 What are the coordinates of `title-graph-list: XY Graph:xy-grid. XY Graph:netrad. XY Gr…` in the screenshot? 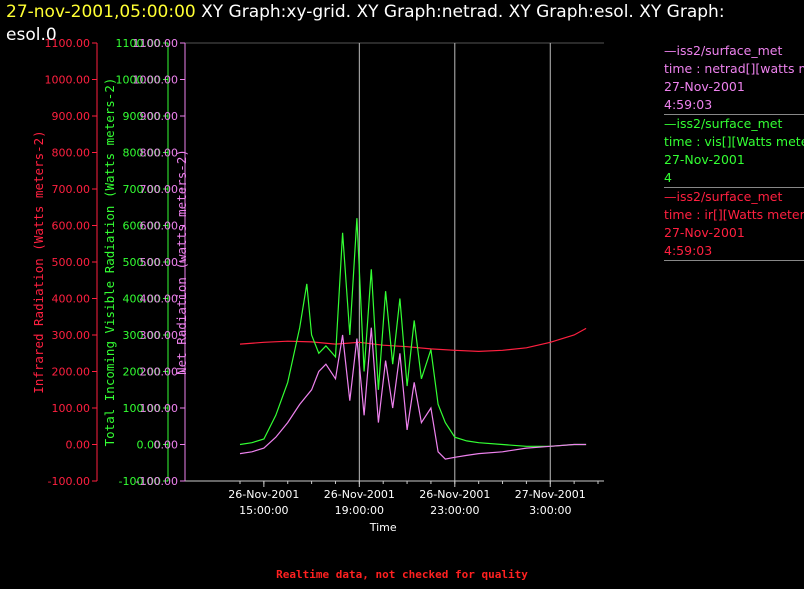 It's located at (460, 12).